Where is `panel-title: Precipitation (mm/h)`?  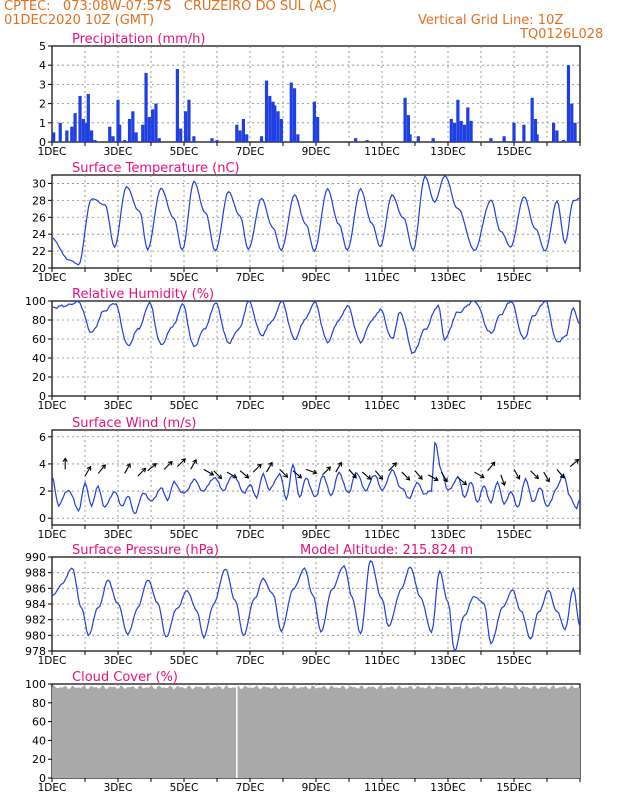 panel-title: Precipitation (mm/h) is located at coordinates (138, 39).